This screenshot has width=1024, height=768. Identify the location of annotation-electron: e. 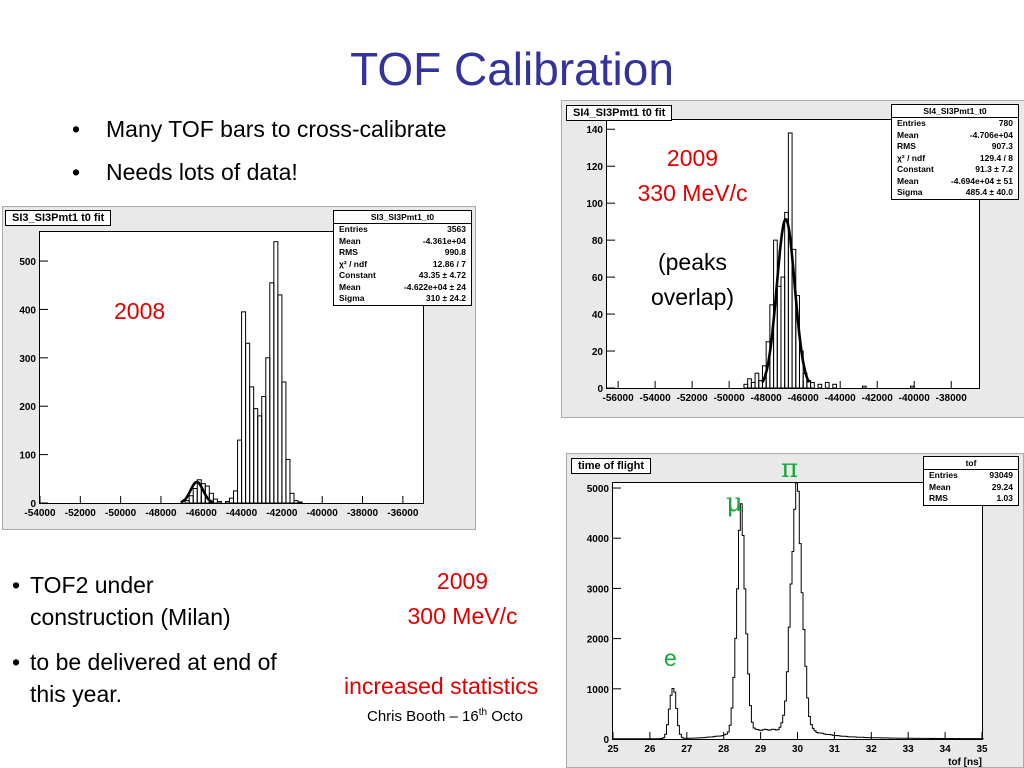
(670, 658).